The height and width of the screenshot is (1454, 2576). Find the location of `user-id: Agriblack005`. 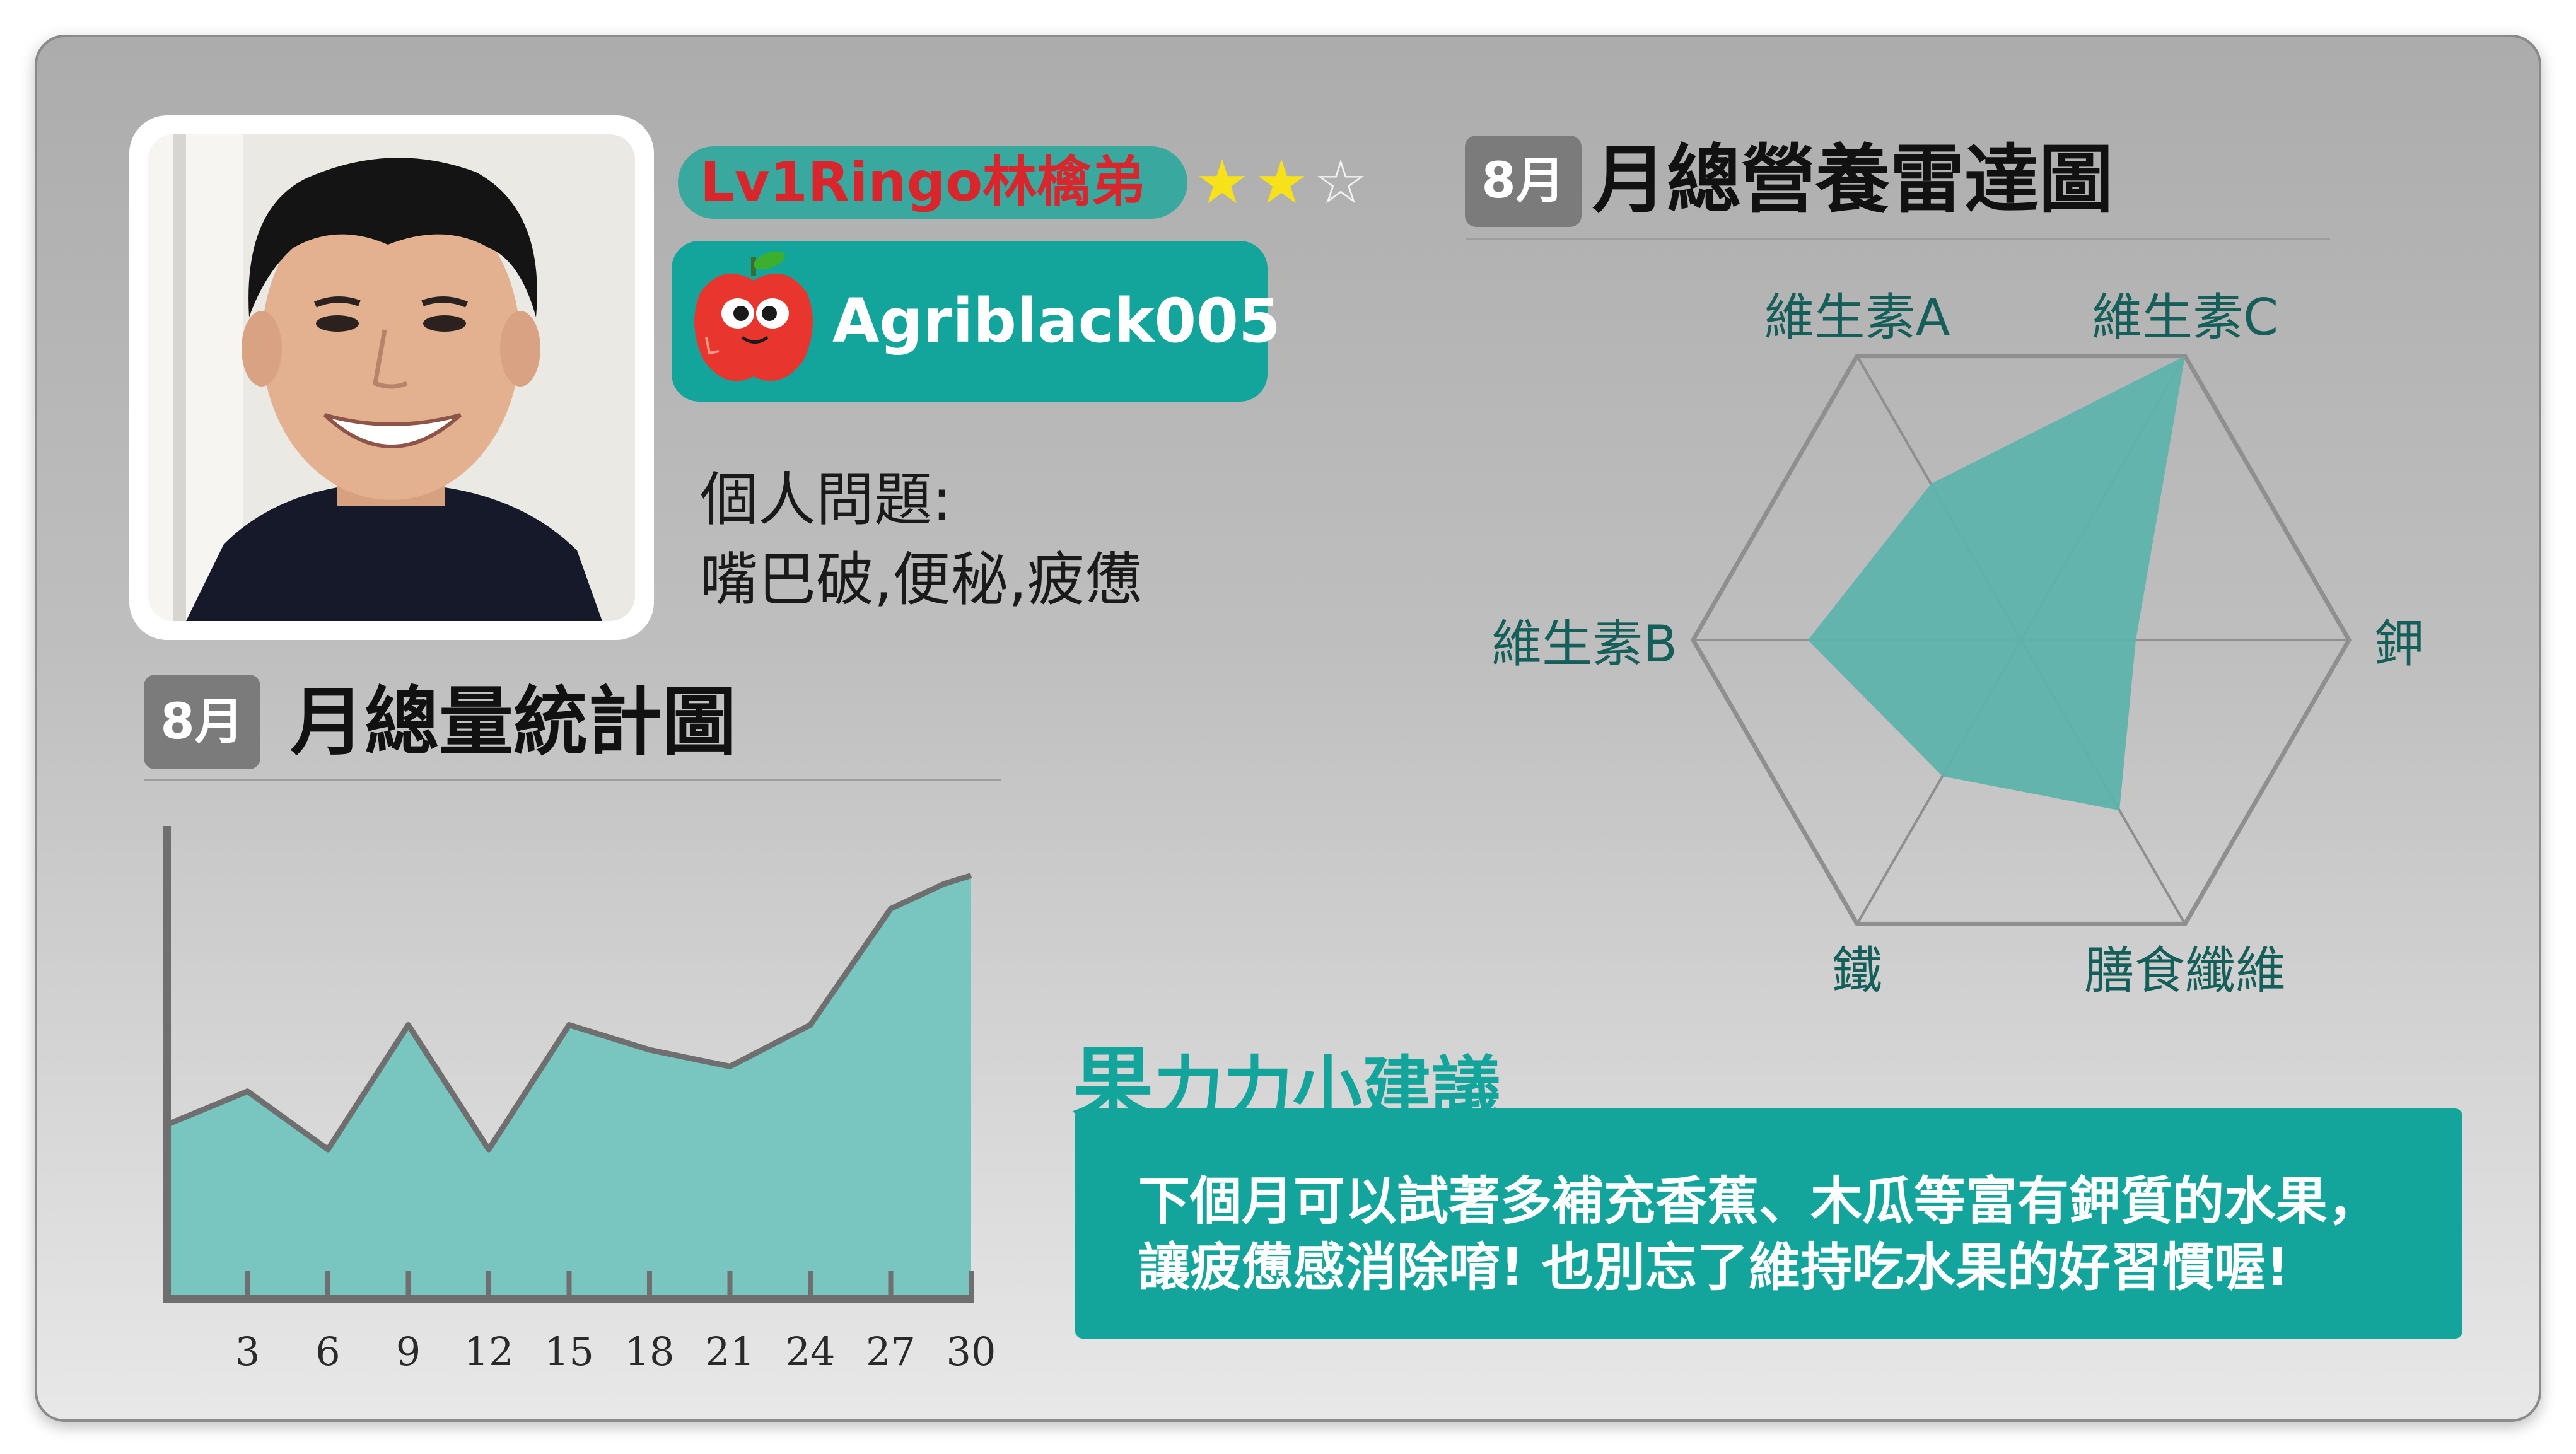

user-id: Agriblack005 is located at coordinates (1057, 321).